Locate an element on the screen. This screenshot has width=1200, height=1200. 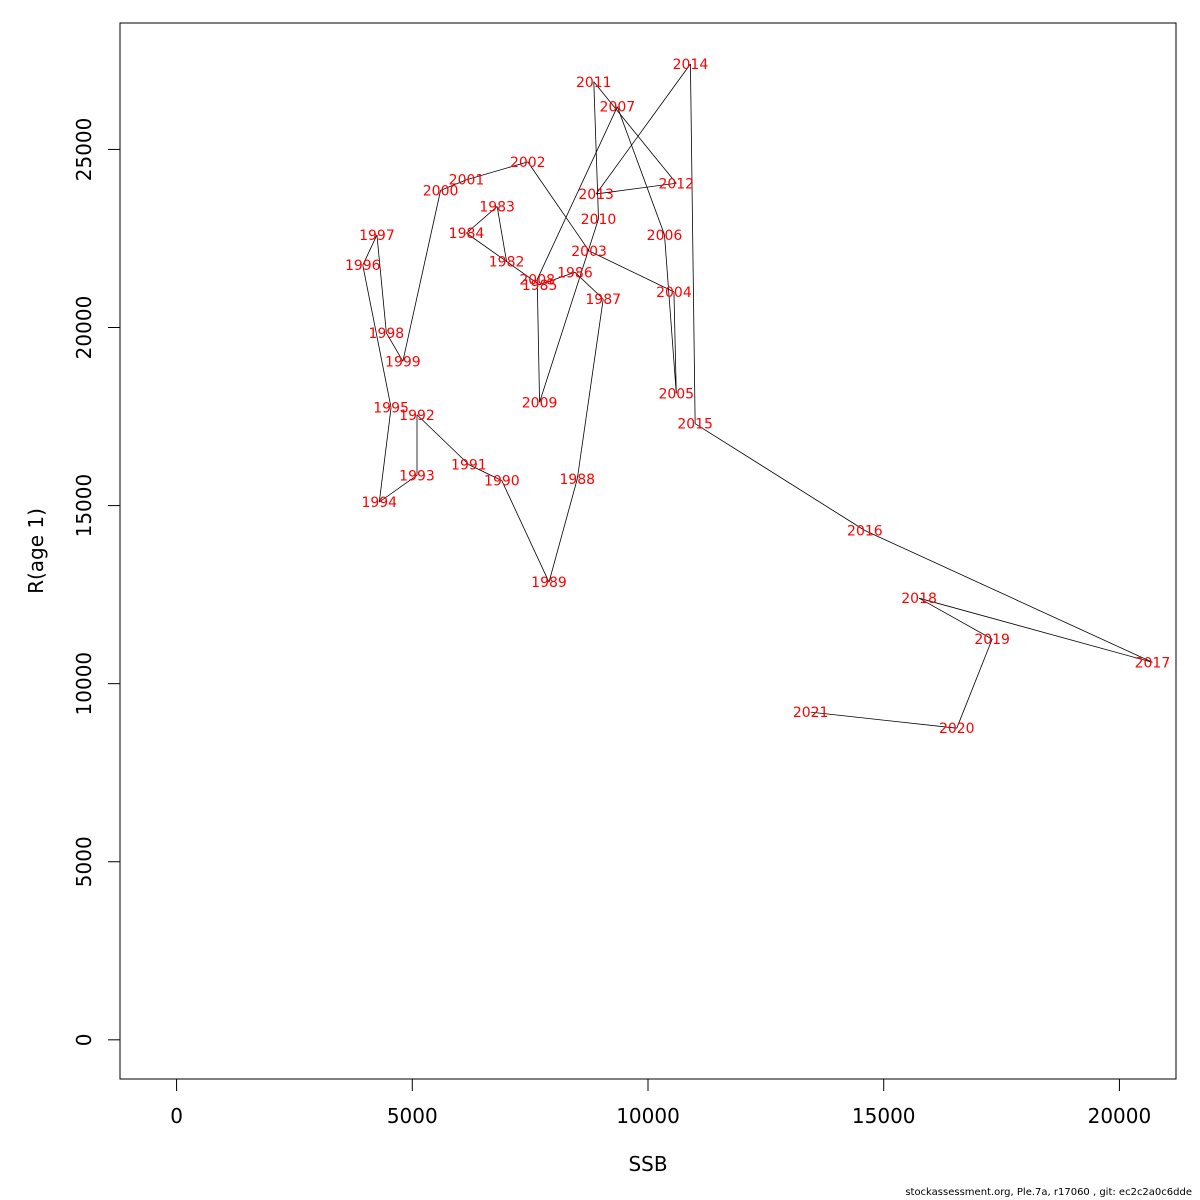
x-tick-label: 20000 is located at coordinates (1120, 1116).